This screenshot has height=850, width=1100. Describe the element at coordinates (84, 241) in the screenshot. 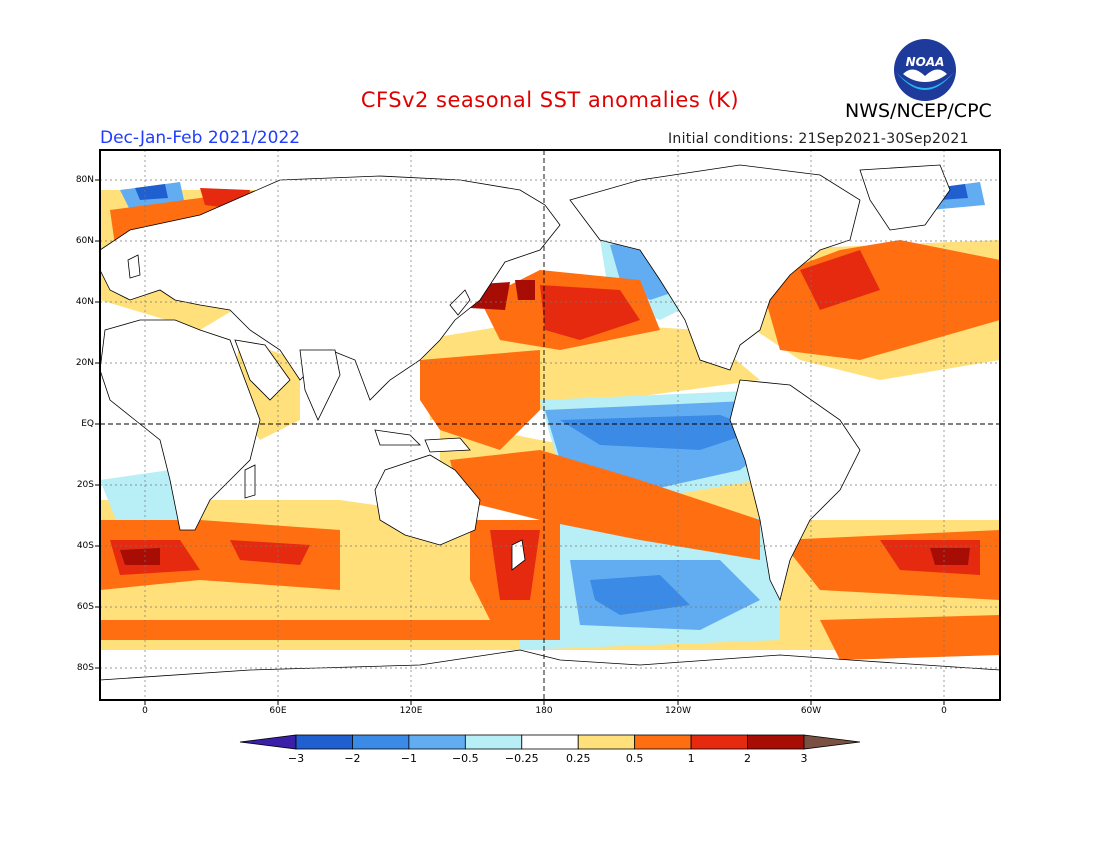

I see `lat-label-60n: 60N` at that location.